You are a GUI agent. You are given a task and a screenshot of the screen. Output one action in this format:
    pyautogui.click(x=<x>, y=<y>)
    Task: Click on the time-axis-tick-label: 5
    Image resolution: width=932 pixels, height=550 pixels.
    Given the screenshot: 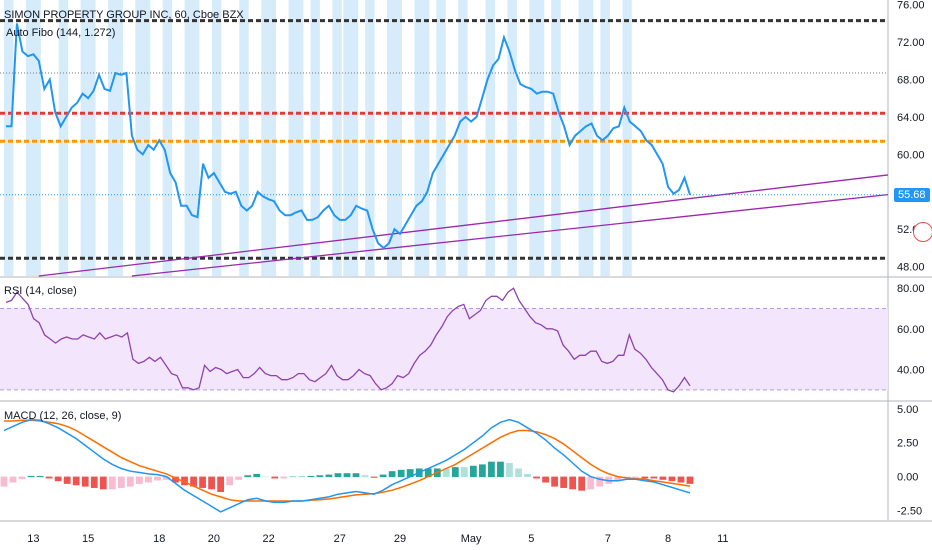 What is the action you would take?
    pyautogui.click(x=531, y=539)
    